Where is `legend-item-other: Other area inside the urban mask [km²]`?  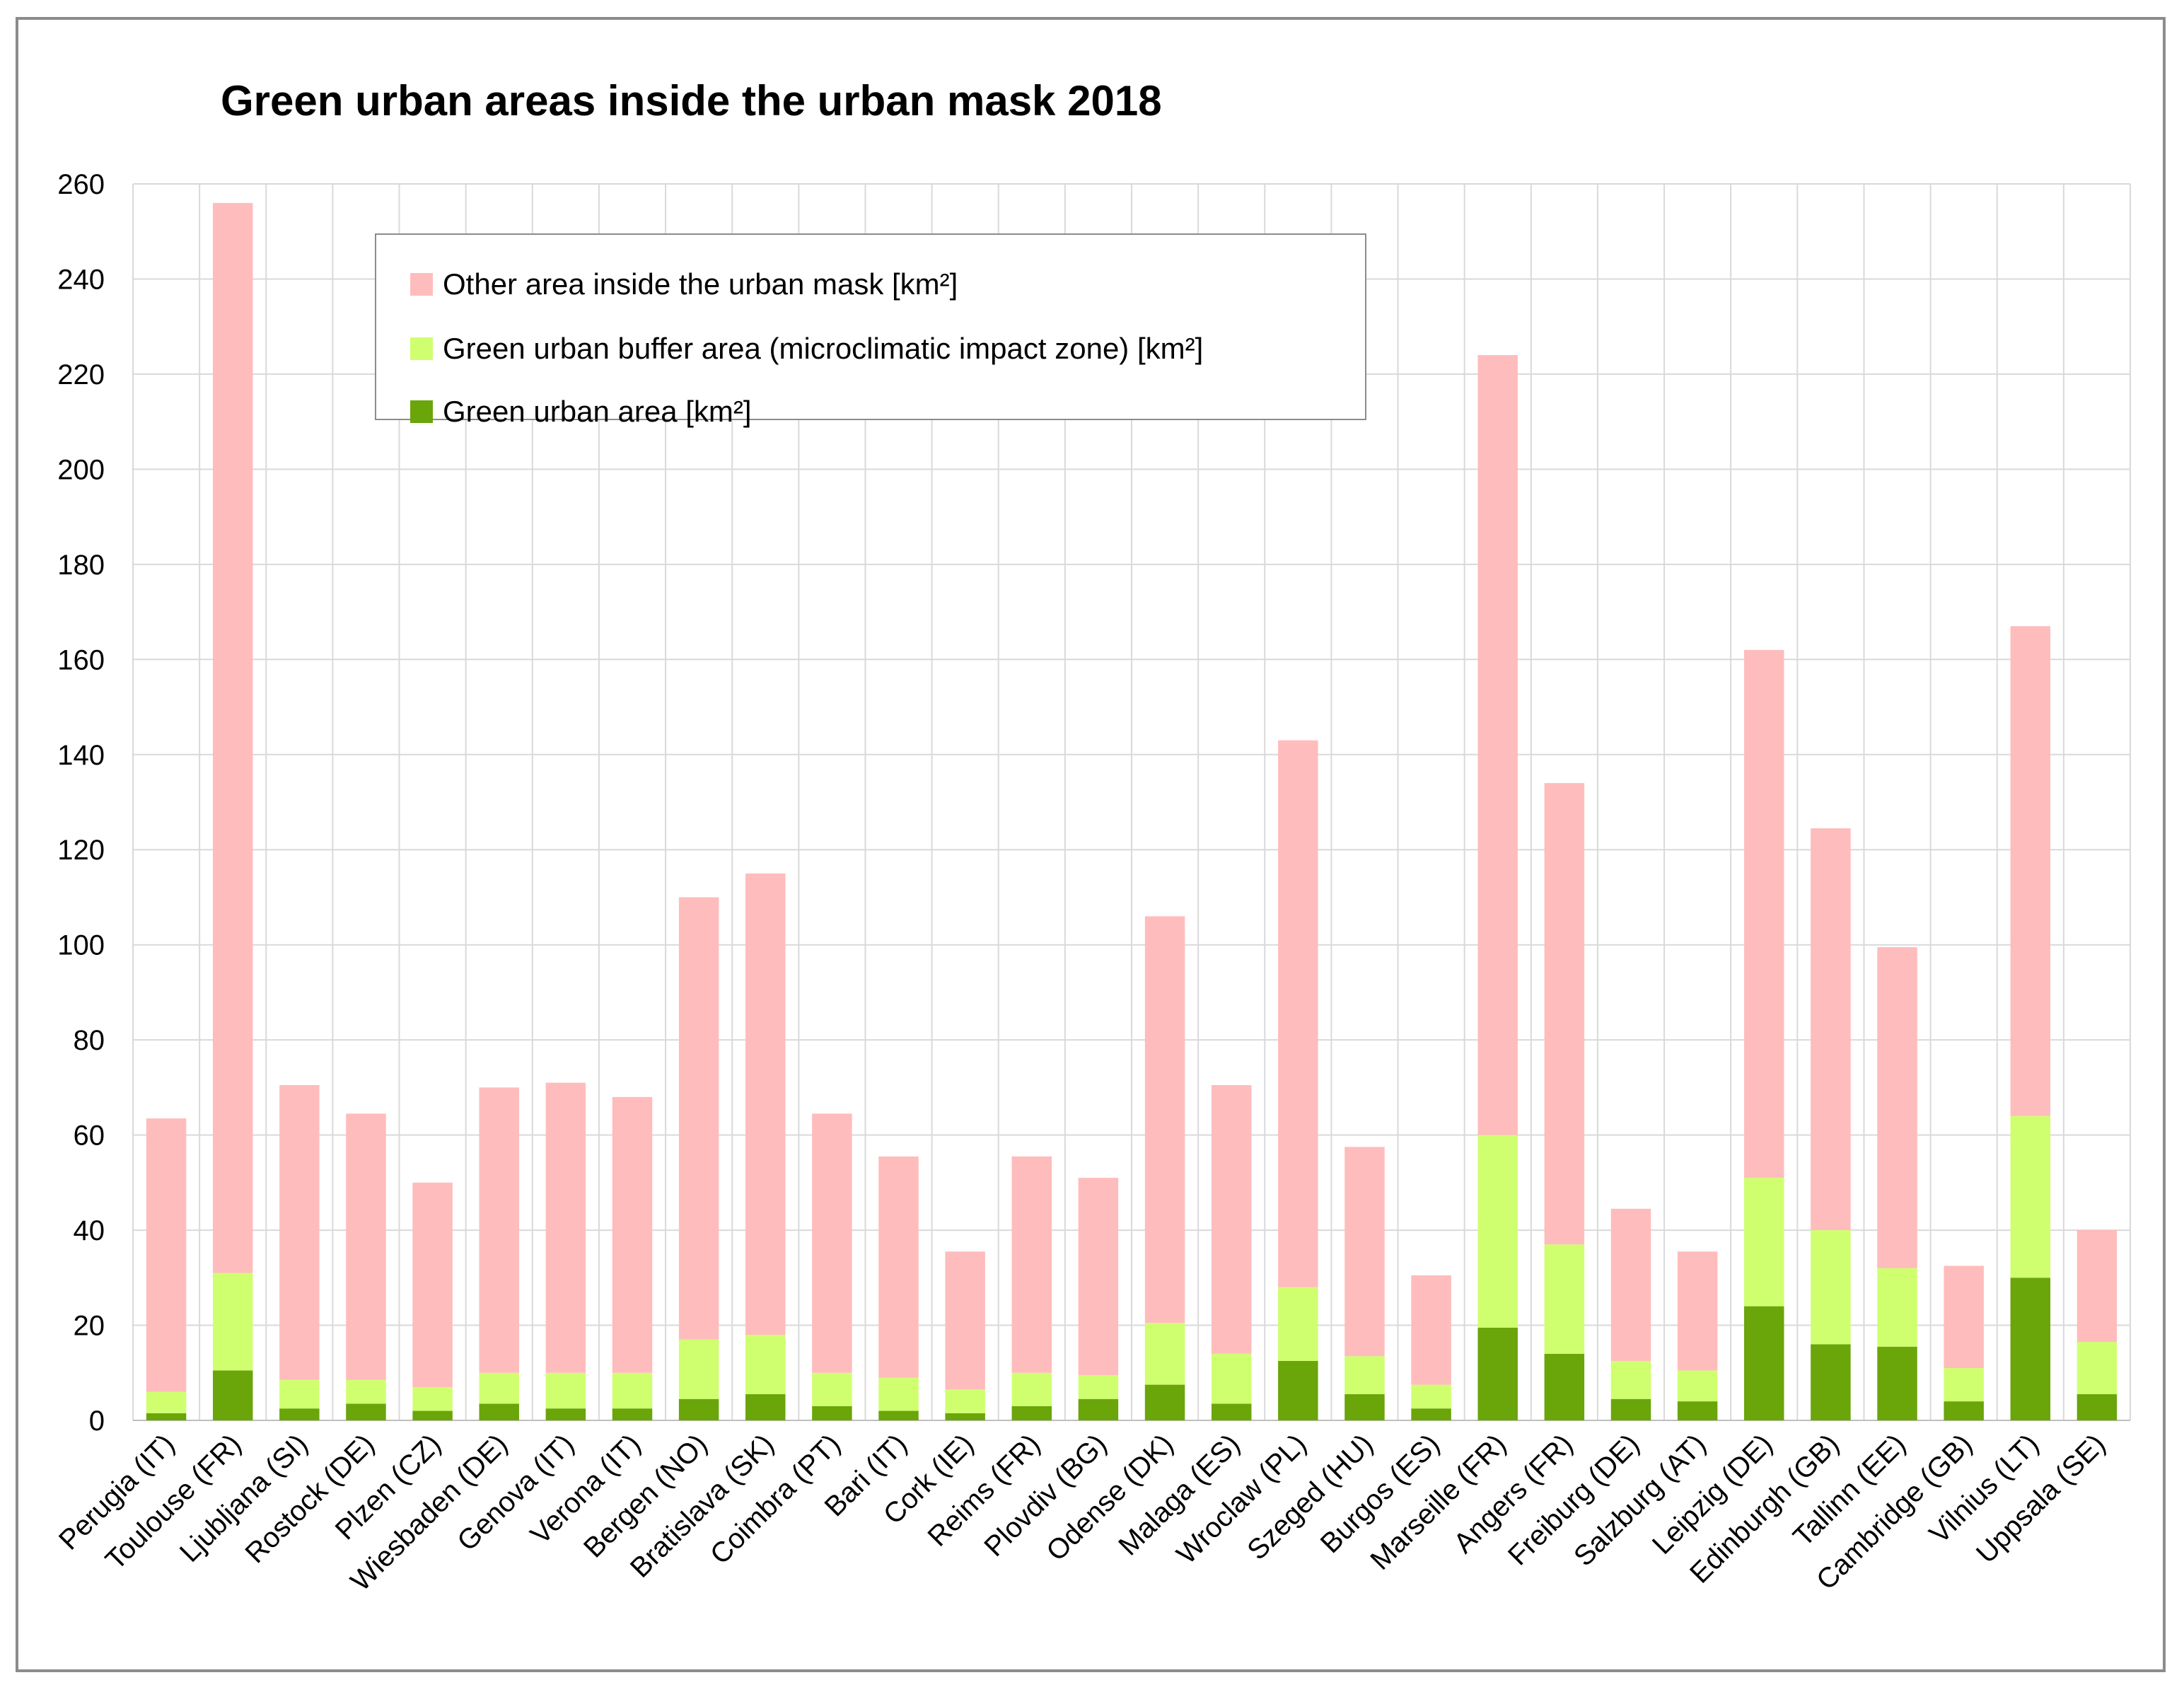 legend-item-other: Other area inside the urban mask [km²] is located at coordinates (684, 284).